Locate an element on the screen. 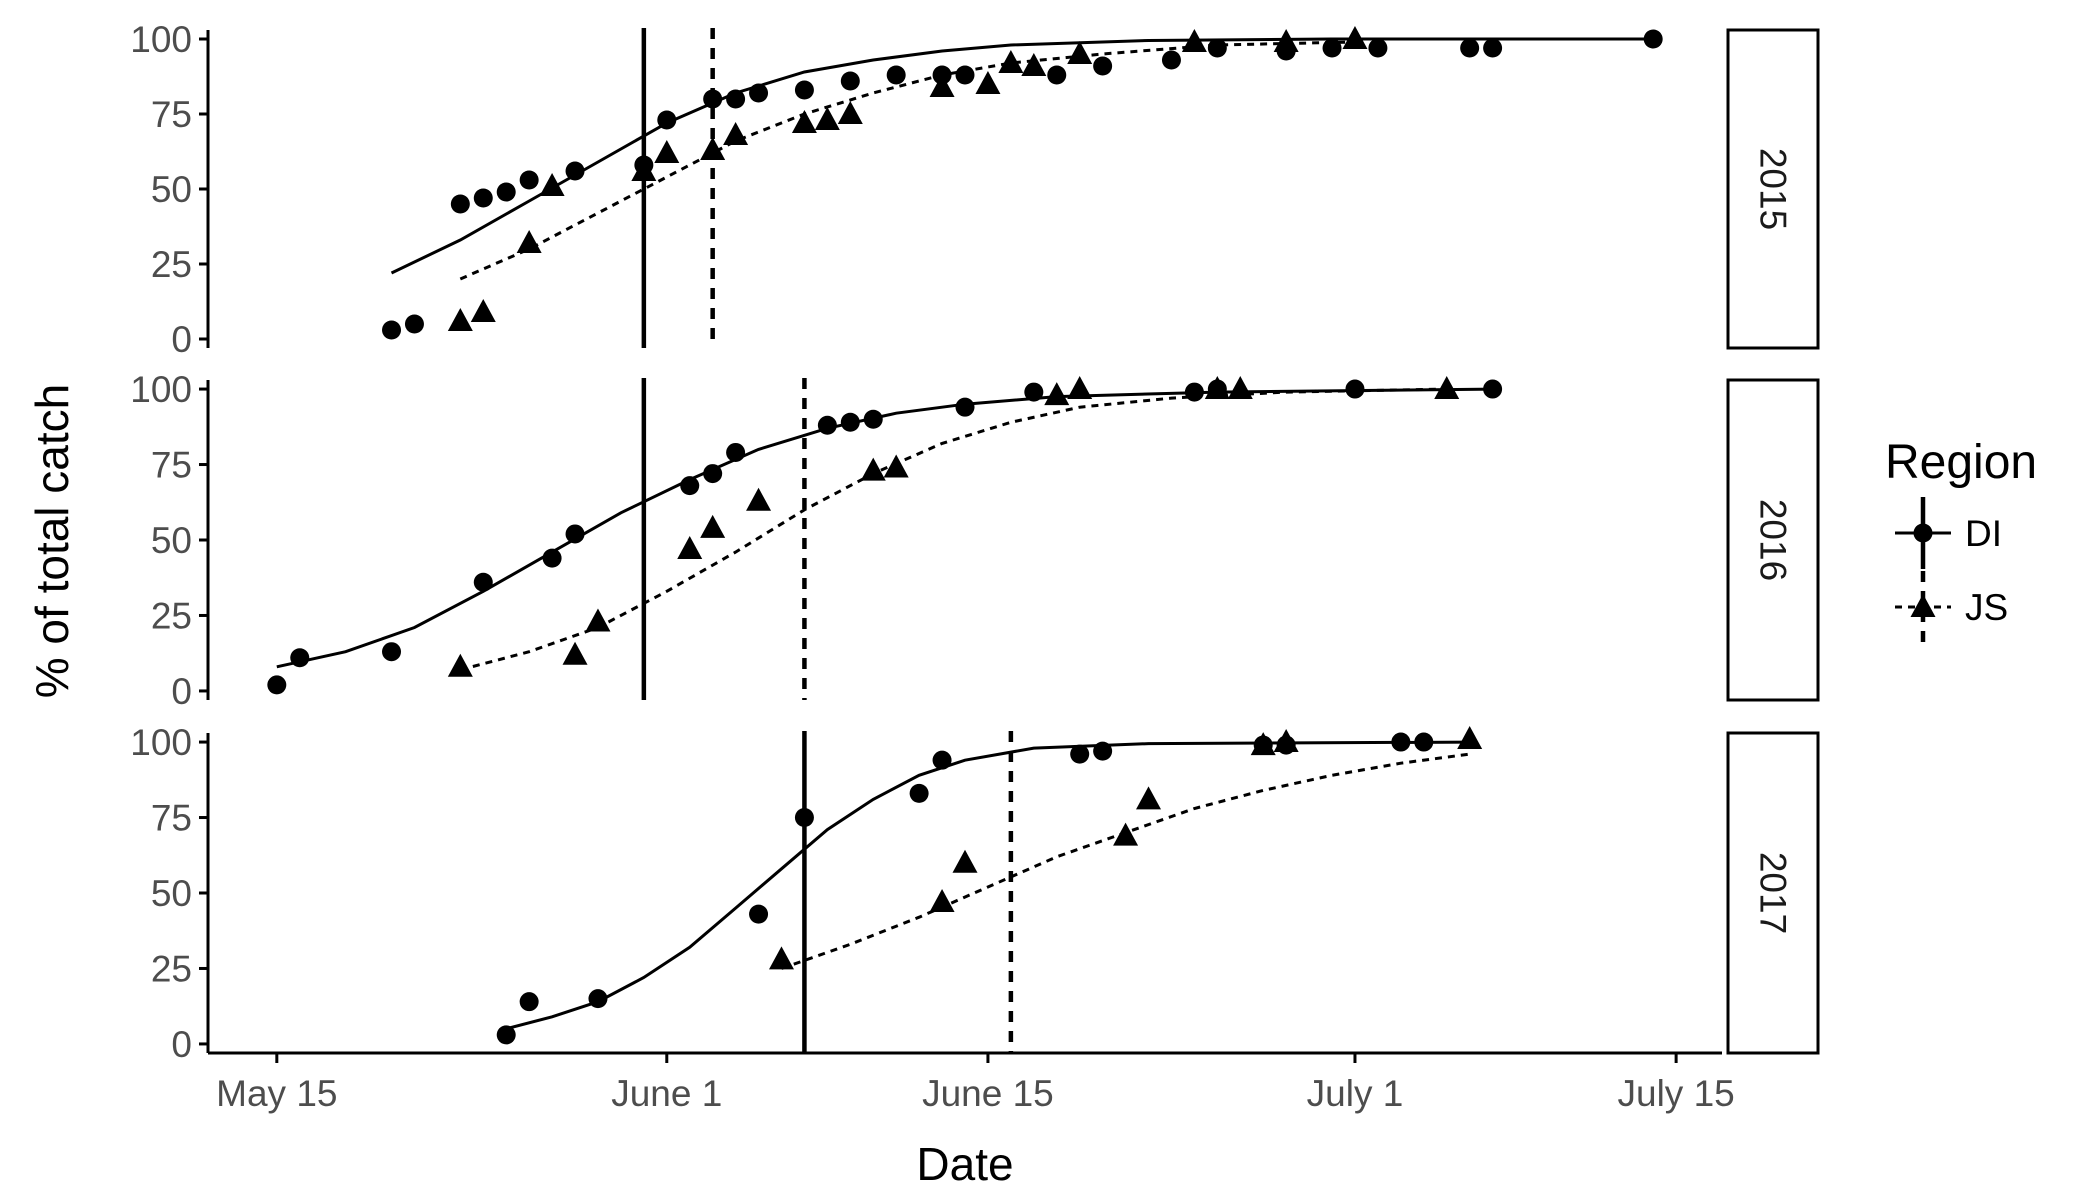 This screenshot has height=1200, width=2100. x-tick-label: June 1 is located at coordinates (666, 1093).